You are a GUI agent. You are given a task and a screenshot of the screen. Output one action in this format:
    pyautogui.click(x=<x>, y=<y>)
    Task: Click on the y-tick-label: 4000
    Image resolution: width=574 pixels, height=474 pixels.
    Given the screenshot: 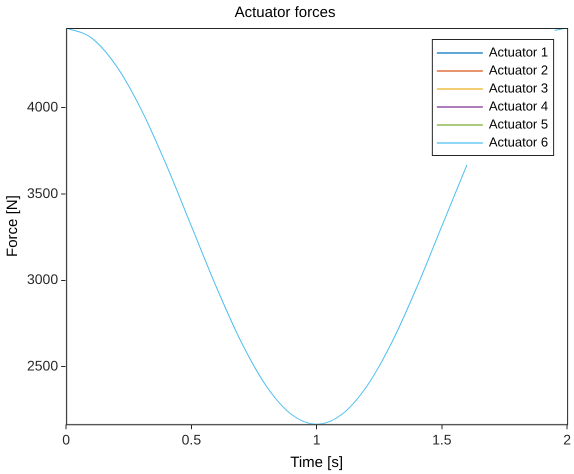 What is the action you would take?
    pyautogui.click(x=42, y=106)
    